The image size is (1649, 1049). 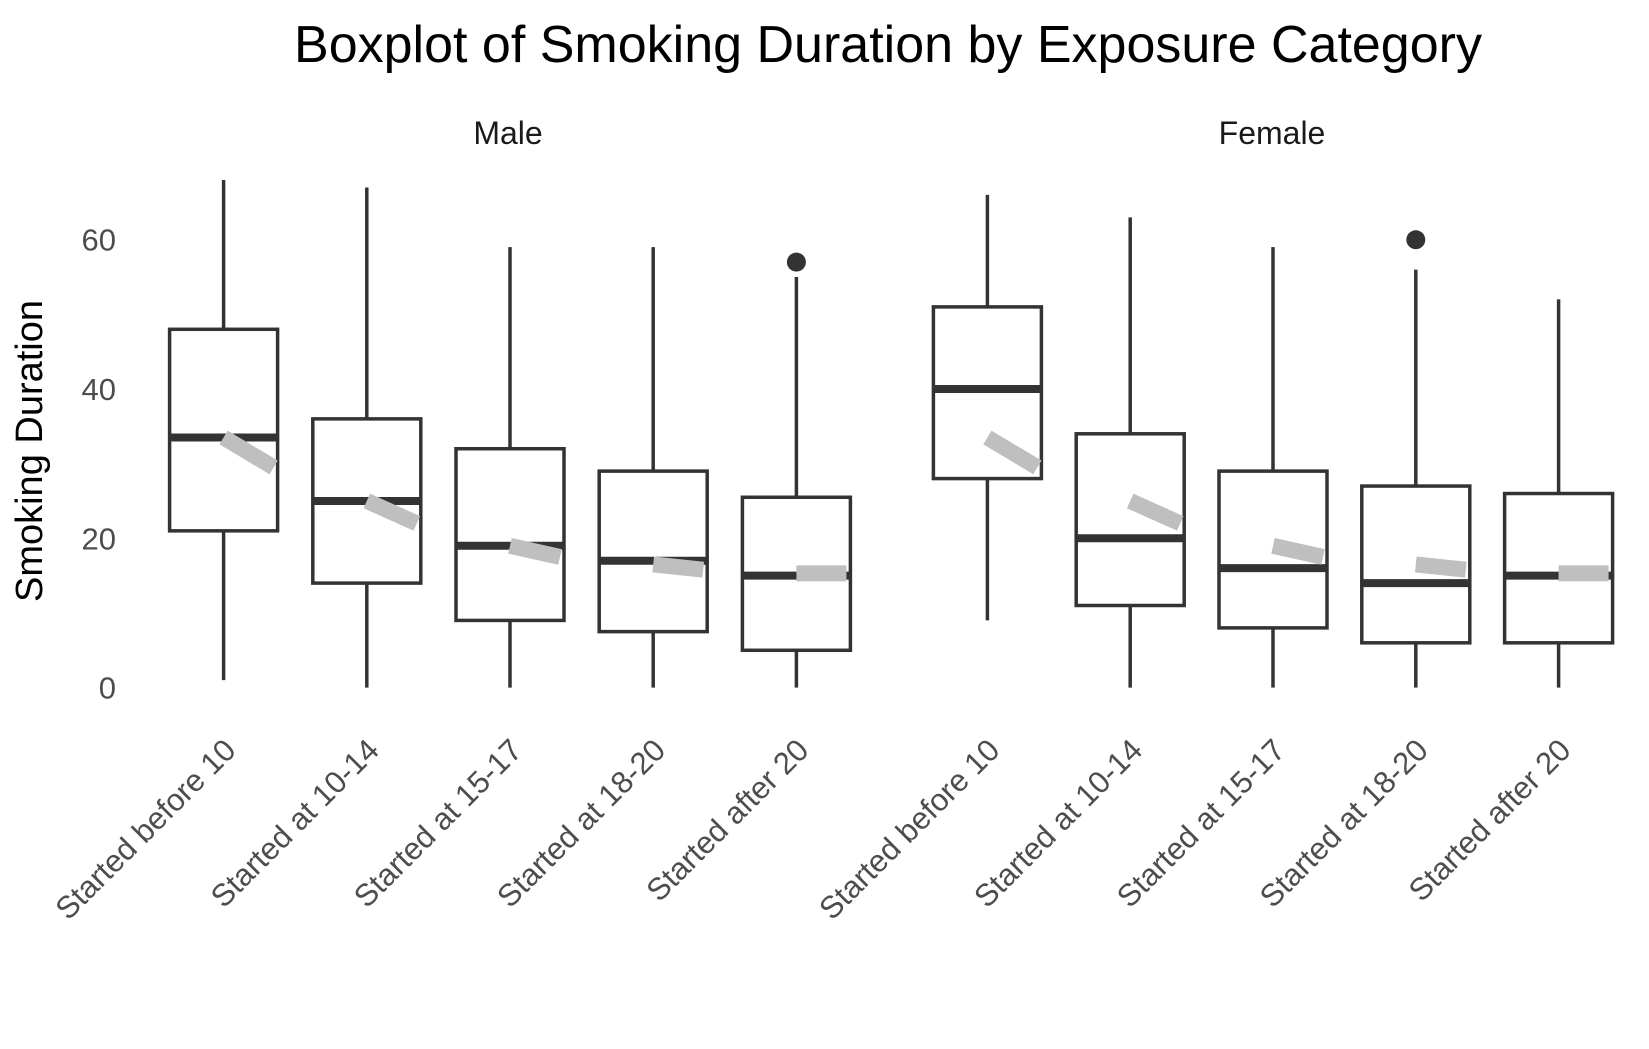 What do you see at coordinates (99, 464) in the screenshot?
I see `y-axis-ticks: 0 20 40 60` at bounding box center [99, 464].